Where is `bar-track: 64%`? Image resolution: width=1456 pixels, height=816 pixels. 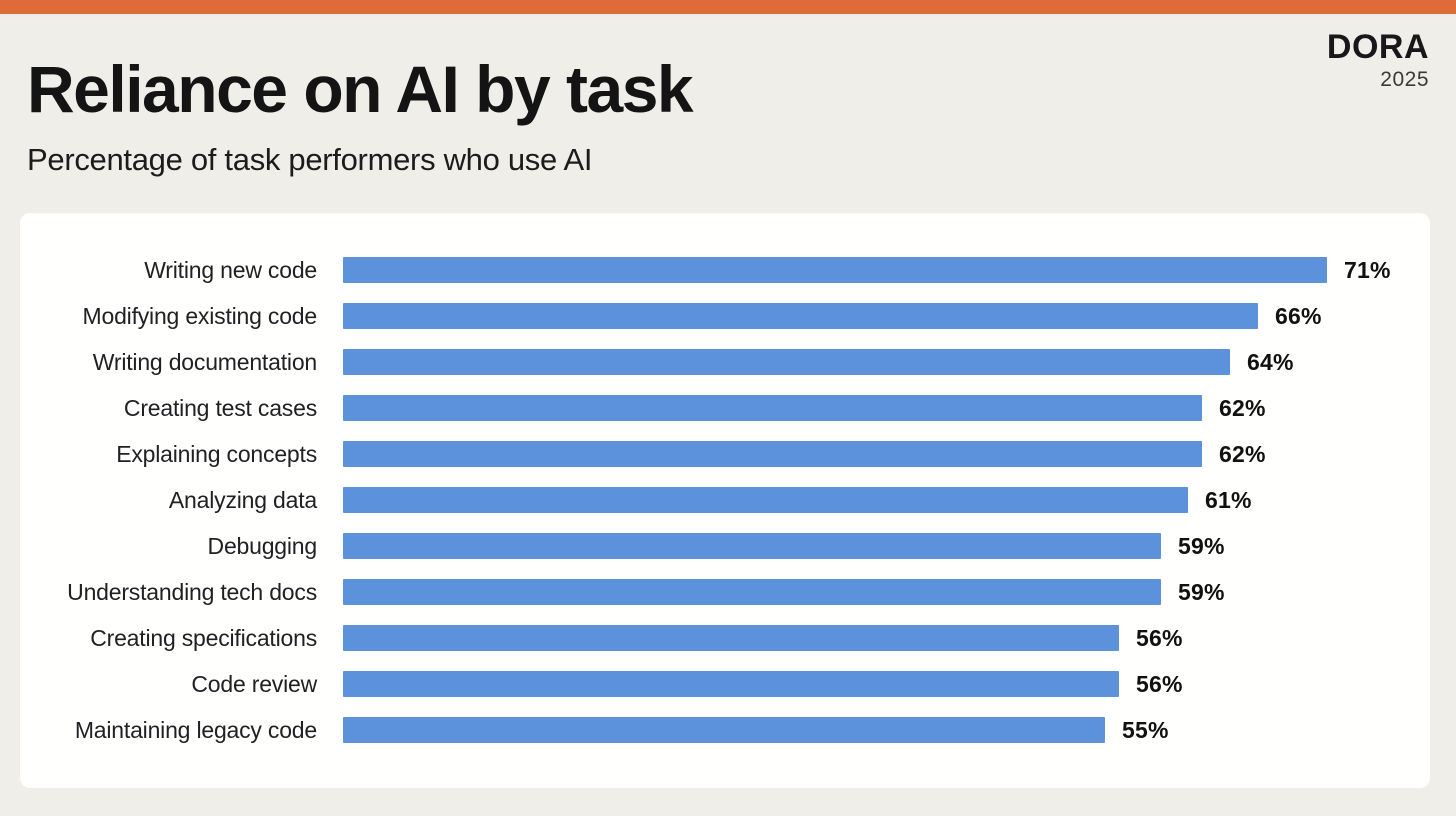 bar-track: 64% is located at coordinates (886, 362).